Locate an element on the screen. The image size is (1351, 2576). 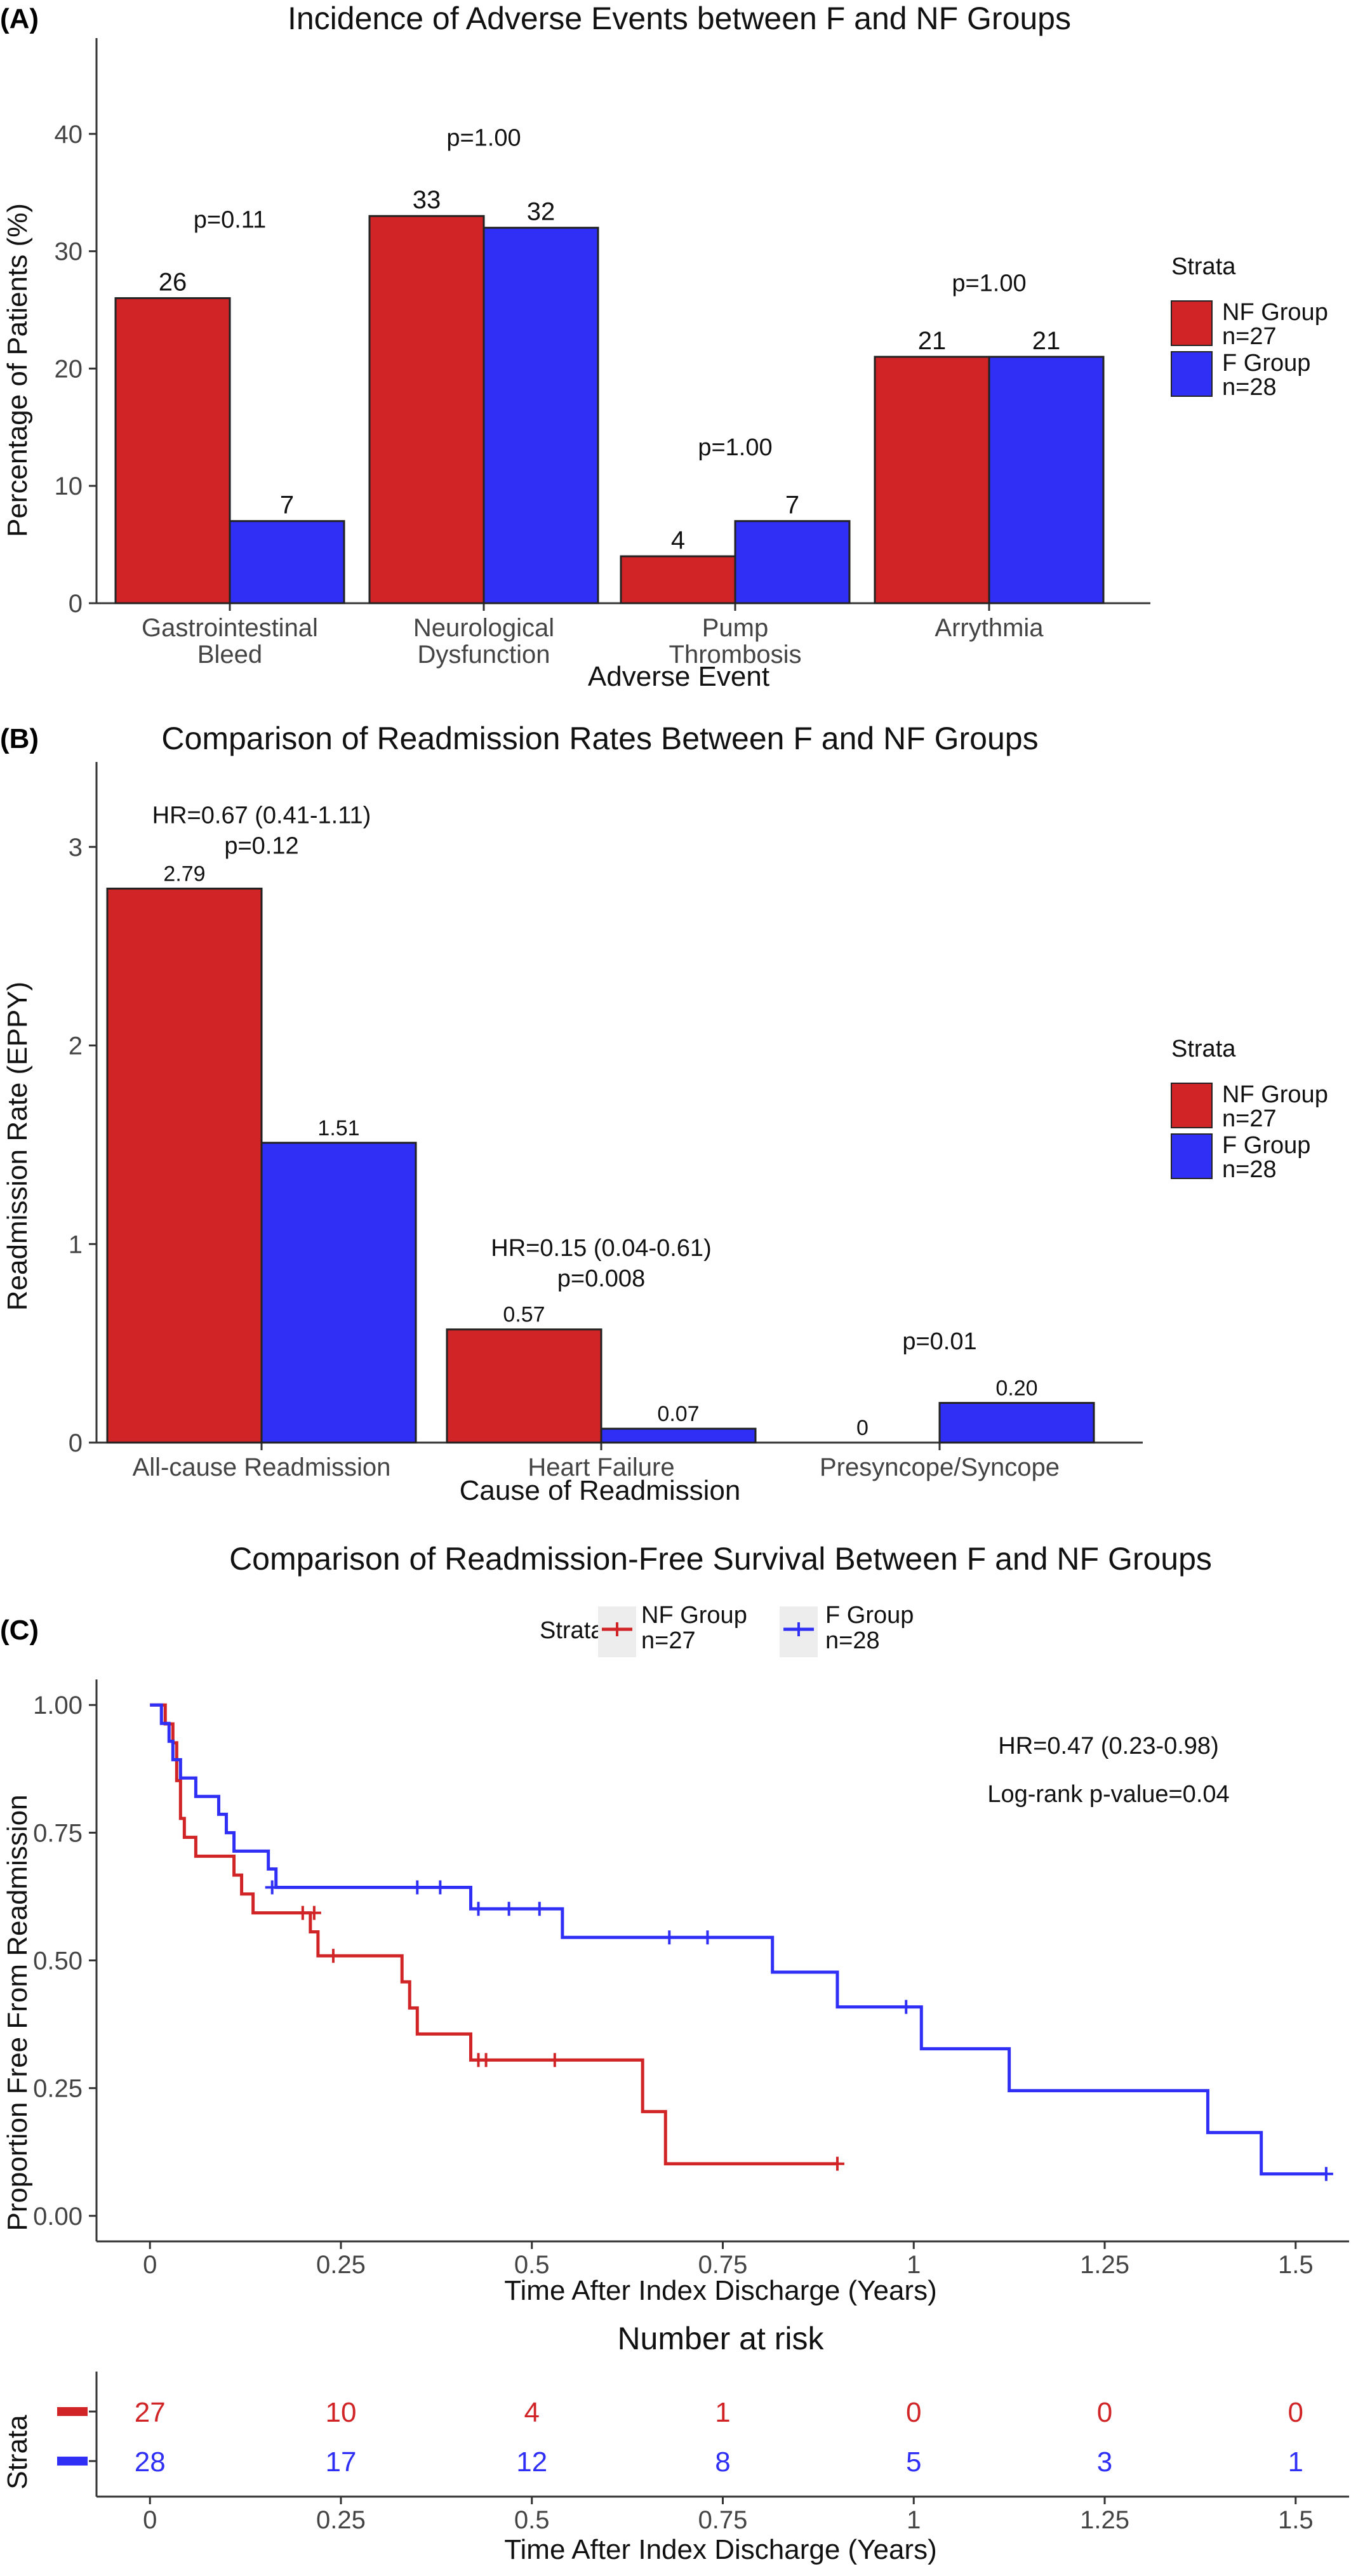
panel-a-bar-value-label: 32 is located at coordinates (541, 212).